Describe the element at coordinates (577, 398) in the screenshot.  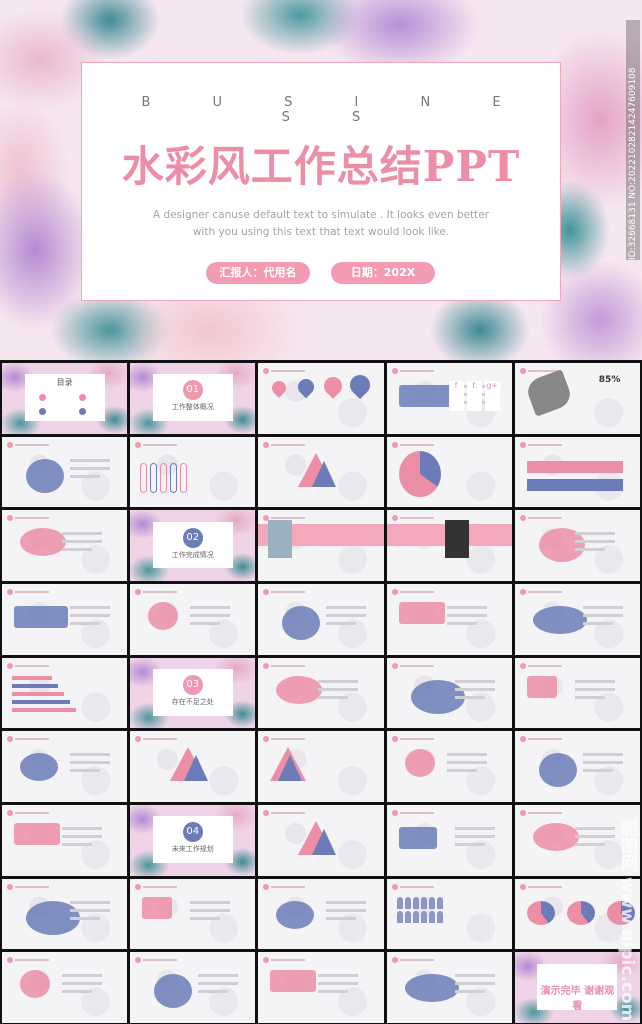
I see `slide-thumbnail: 85%` at that location.